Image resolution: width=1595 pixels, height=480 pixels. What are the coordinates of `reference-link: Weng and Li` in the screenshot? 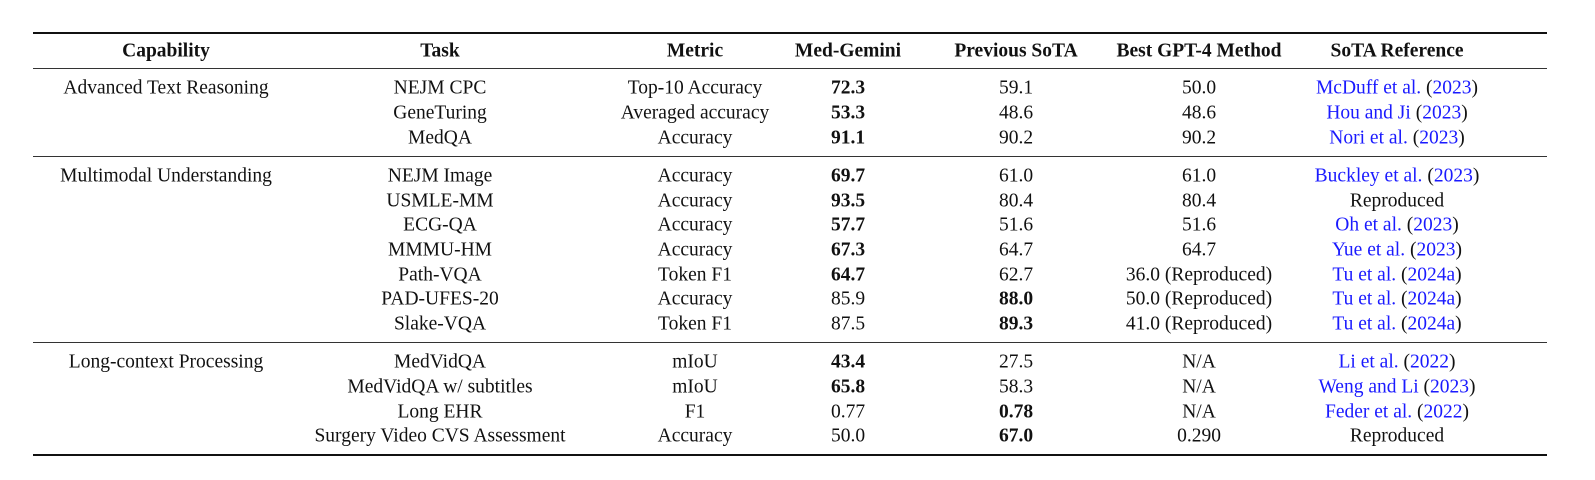 It's located at (1368, 387).